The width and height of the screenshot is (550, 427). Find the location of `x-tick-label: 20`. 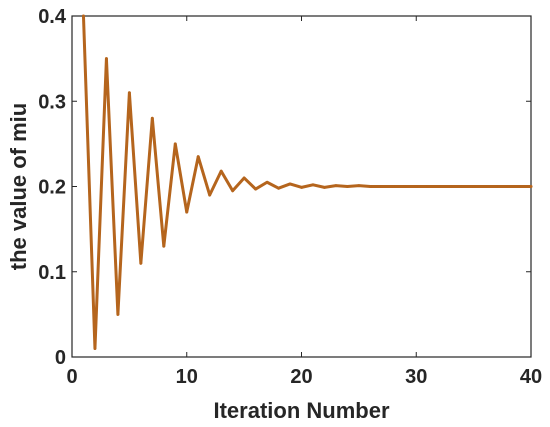

x-tick-label: 20 is located at coordinates (301, 377).